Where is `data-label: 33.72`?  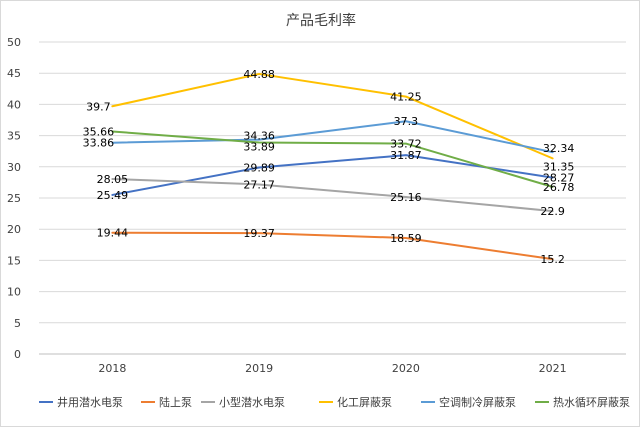
data-label: 33.72 is located at coordinates (406, 144).